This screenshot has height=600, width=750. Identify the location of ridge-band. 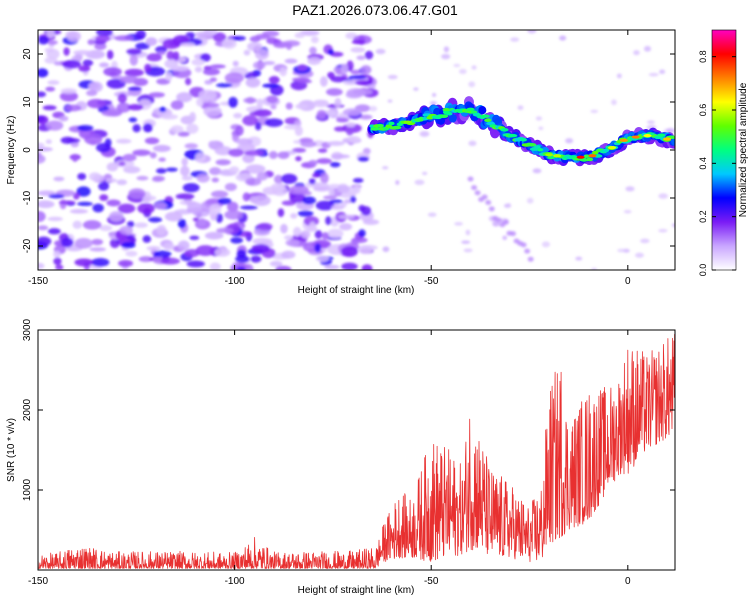
(482, 110).